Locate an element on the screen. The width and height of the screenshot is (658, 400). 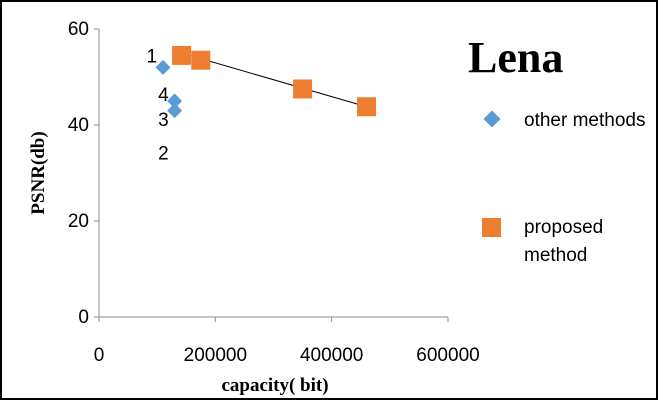
point-annotation: 2 is located at coordinates (163, 153).